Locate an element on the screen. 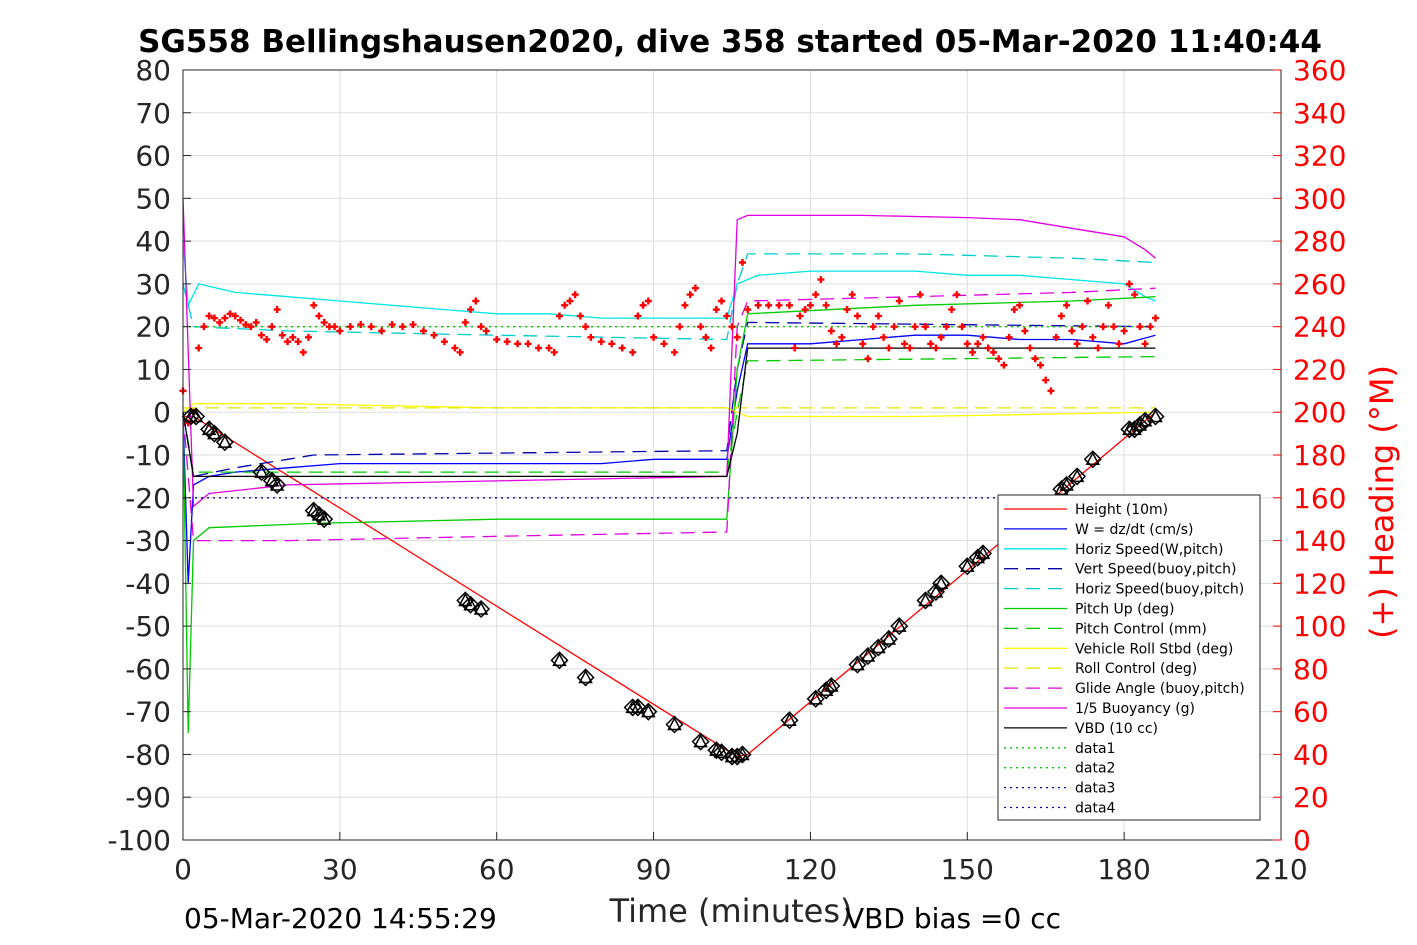 This screenshot has height=945, width=1417. y-right-tick-label: 80 is located at coordinates (1311, 669).